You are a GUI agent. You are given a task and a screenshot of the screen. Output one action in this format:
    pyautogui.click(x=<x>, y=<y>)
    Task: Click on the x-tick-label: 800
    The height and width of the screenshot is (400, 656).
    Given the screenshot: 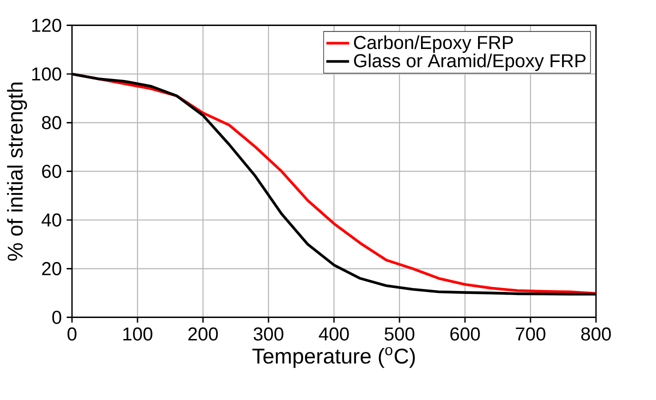 What is the action you would take?
    pyautogui.click(x=596, y=334)
    